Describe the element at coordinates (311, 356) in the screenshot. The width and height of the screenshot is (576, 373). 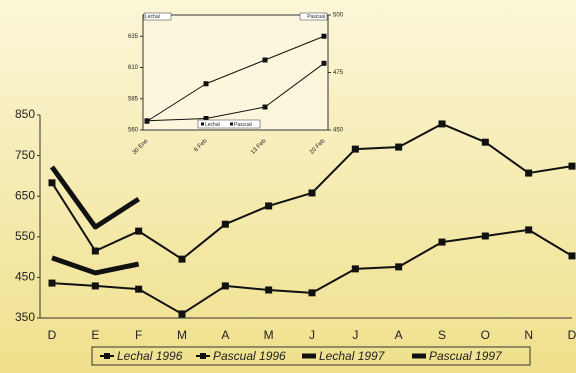
I see `legend-box` at that location.